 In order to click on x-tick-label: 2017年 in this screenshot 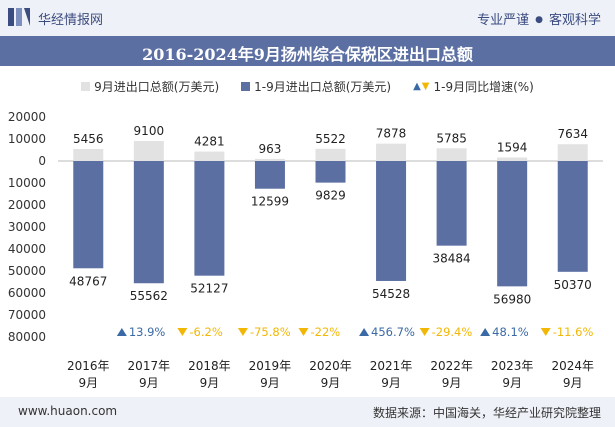, I will do `click(149, 366)`.